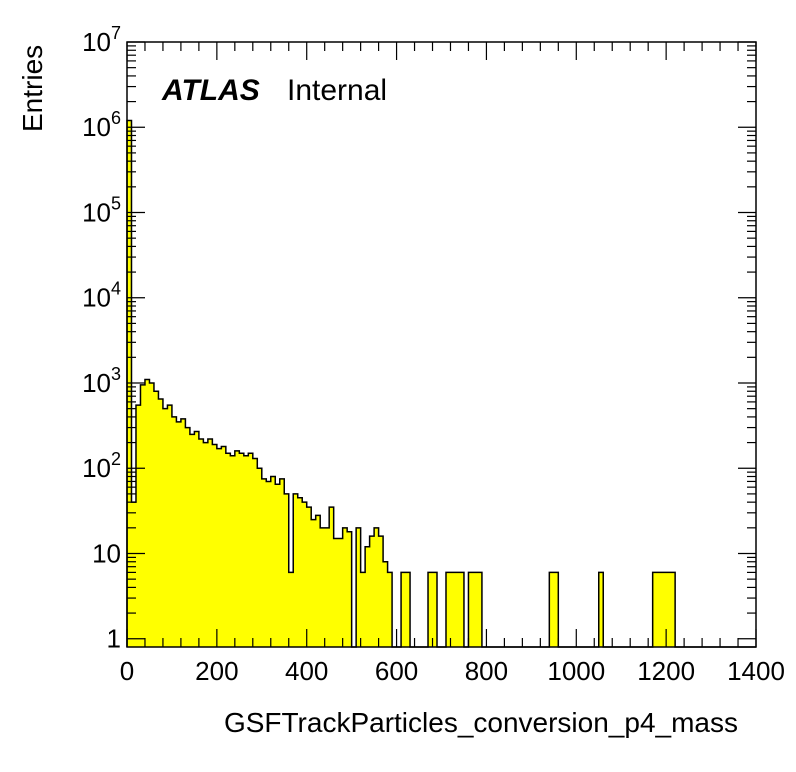 The width and height of the screenshot is (796, 772). What do you see at coordinates (101, 466) in the screenshot?
I see `y-tick-label: 10²` at bounding box center [101, 466].